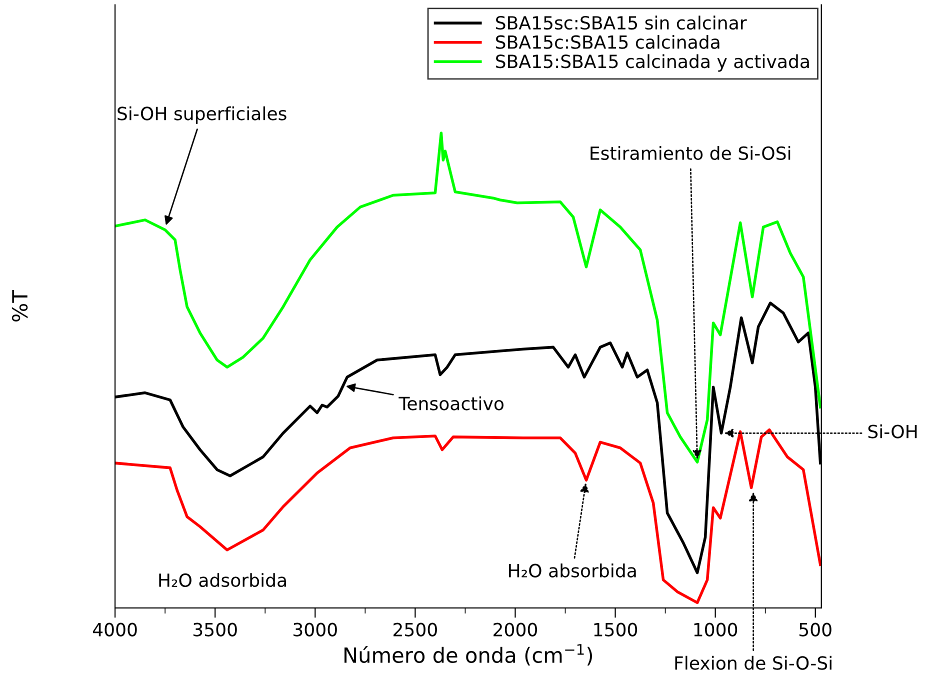 This screenshot has height=690, width=943. I want to click on annotation: Si-OH, so click(892, 431).